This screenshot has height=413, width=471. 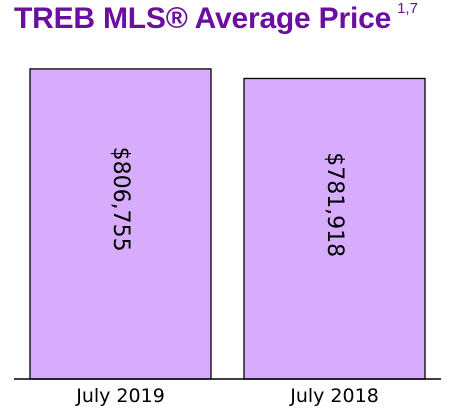 What do you see at coordinates (120, 396) in the screenshot?
I see `category-label-1: July 2019` at bounding box center [120, 396].